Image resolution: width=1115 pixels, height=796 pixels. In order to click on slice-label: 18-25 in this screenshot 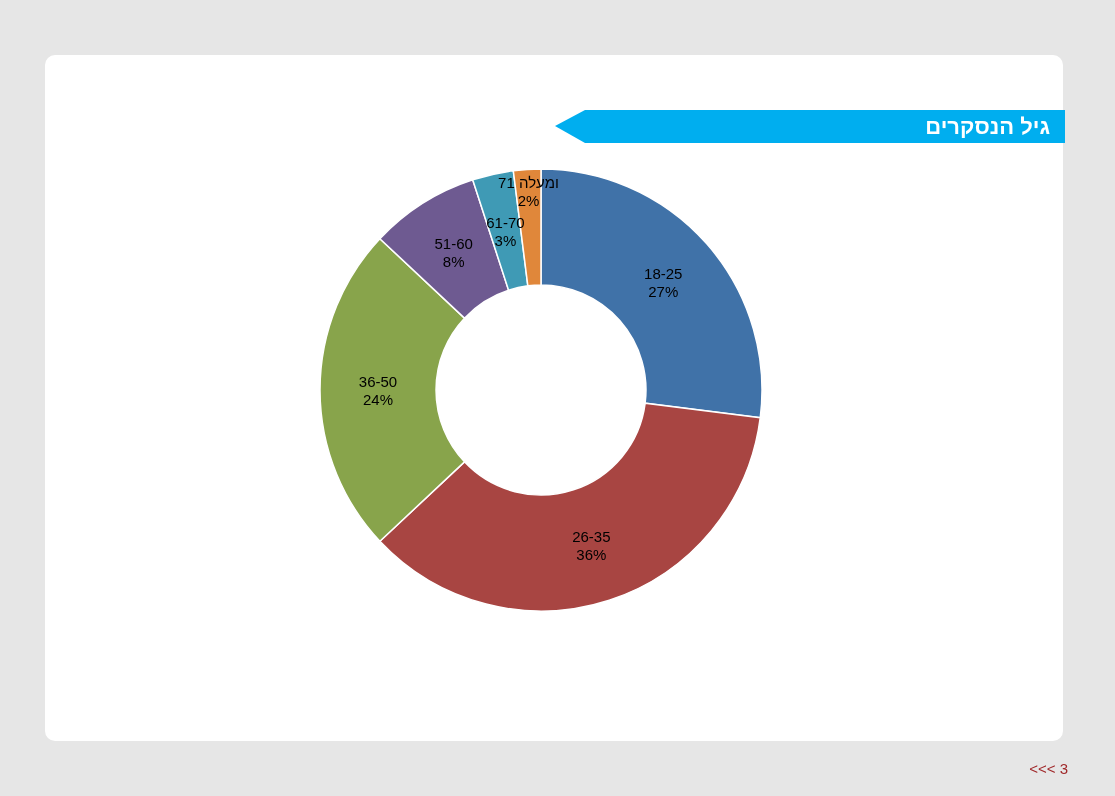, I will do `click(663, 274)`.